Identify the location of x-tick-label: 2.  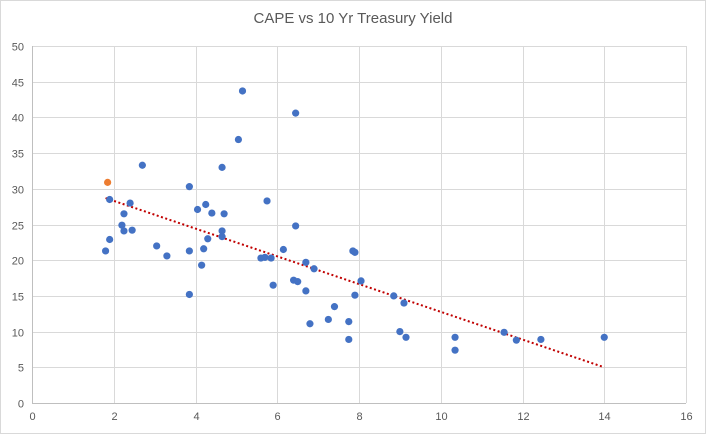
(114, 417).